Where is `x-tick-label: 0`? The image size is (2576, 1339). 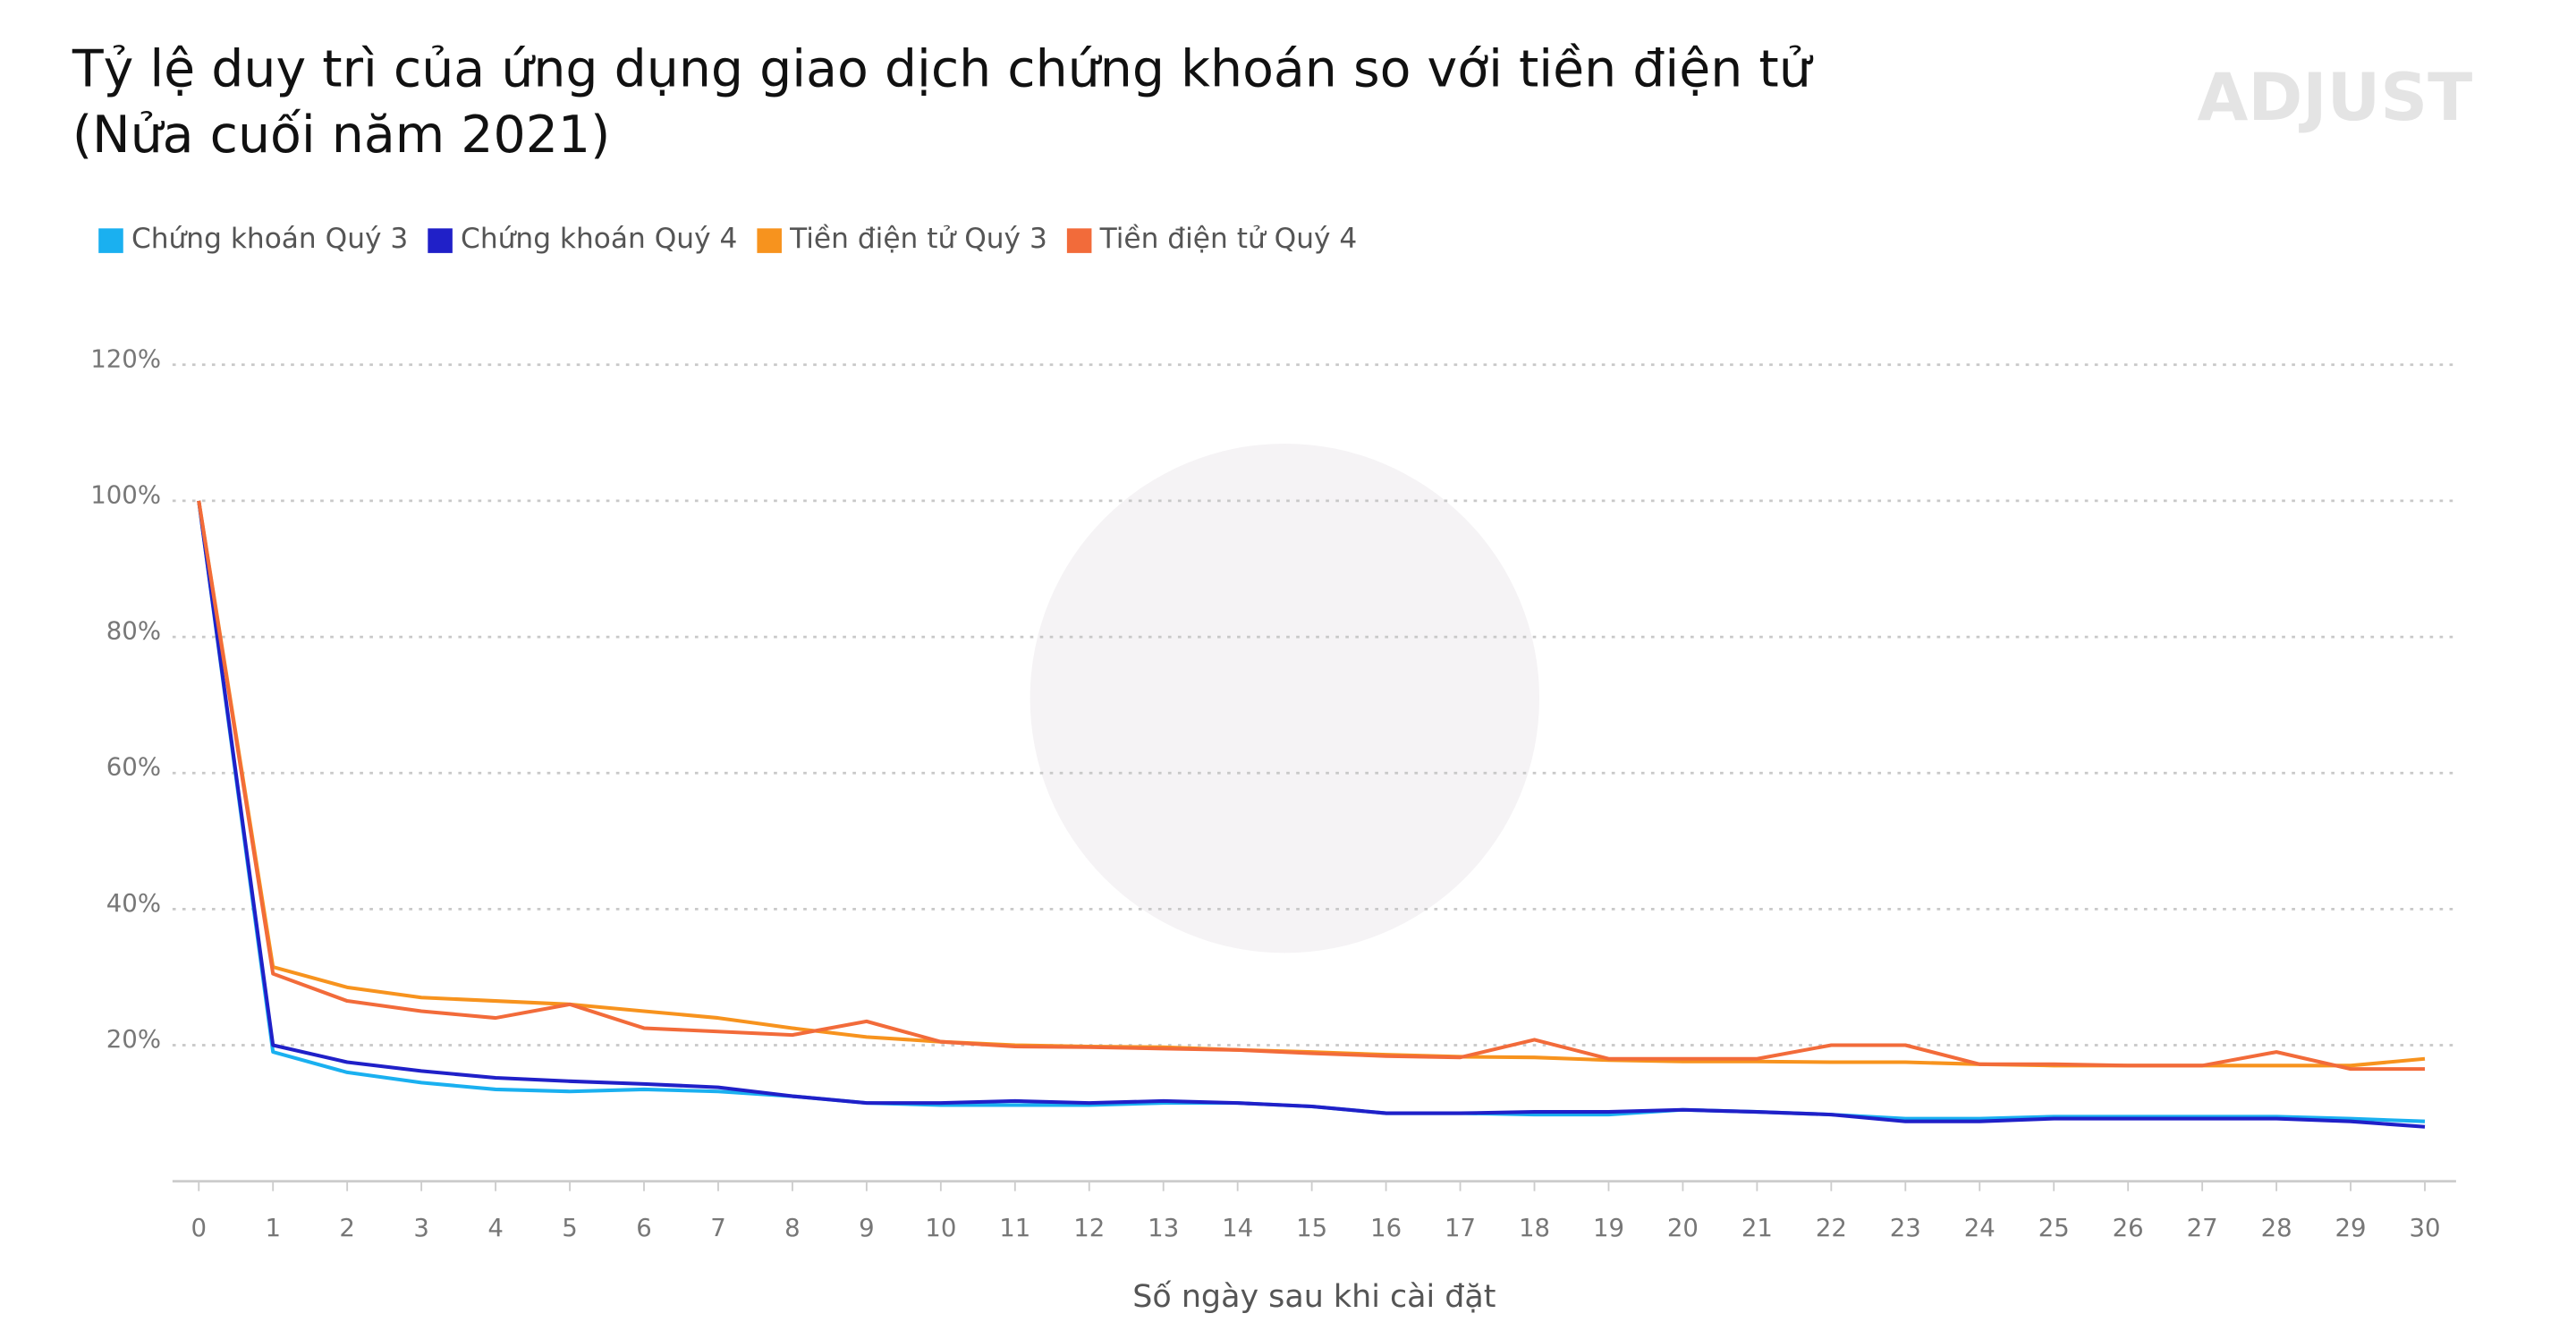
x-tick-label: 0 is located at coordinates (199, 1228).